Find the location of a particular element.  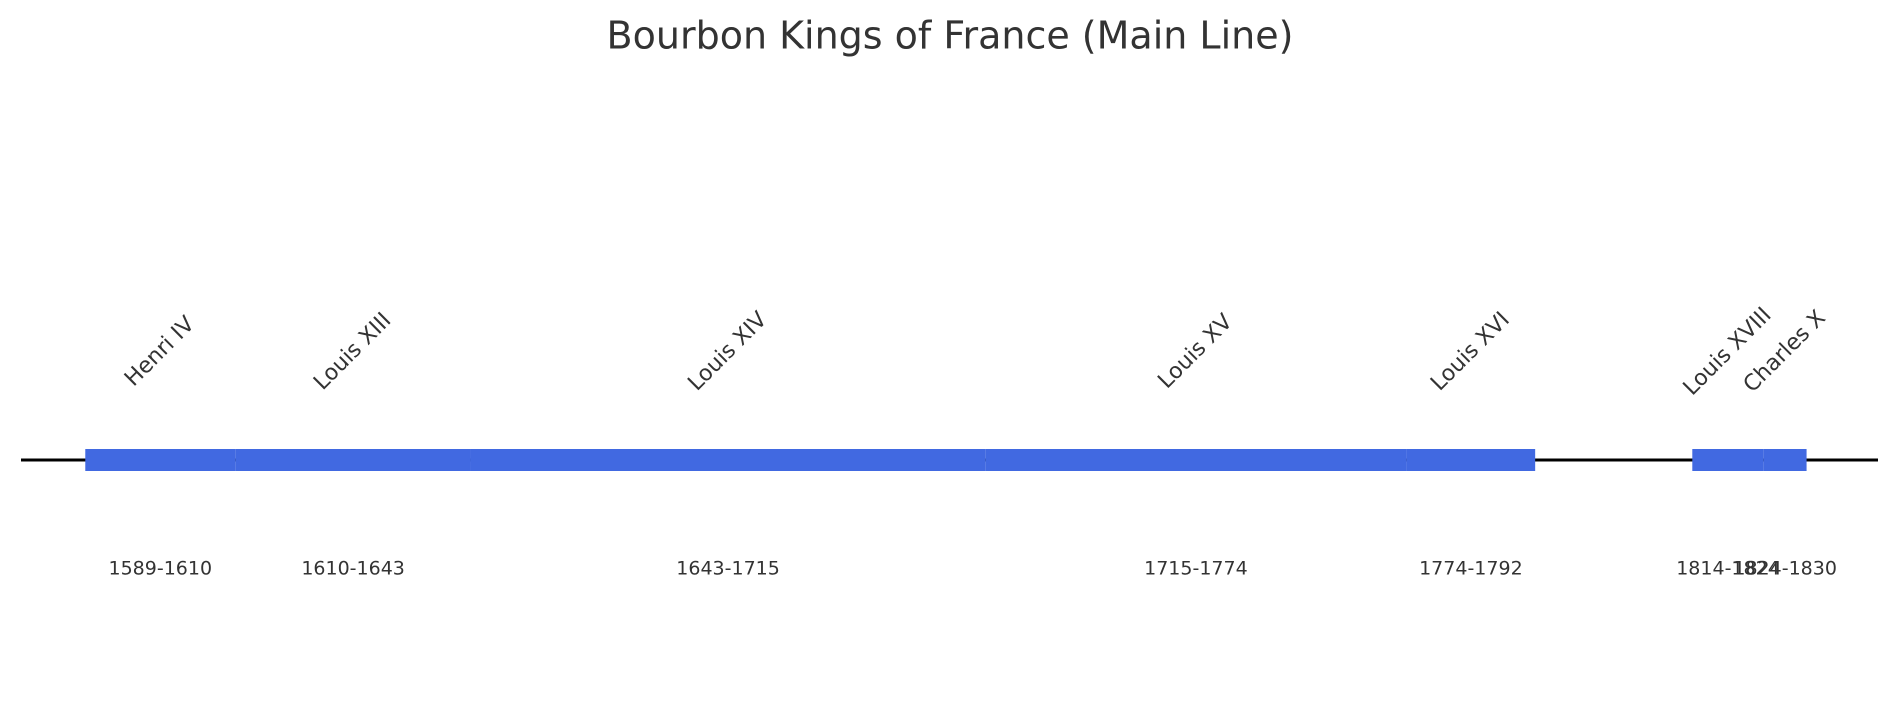

reign-dates: 1715-1774 is located at coordinates (1196, 569).